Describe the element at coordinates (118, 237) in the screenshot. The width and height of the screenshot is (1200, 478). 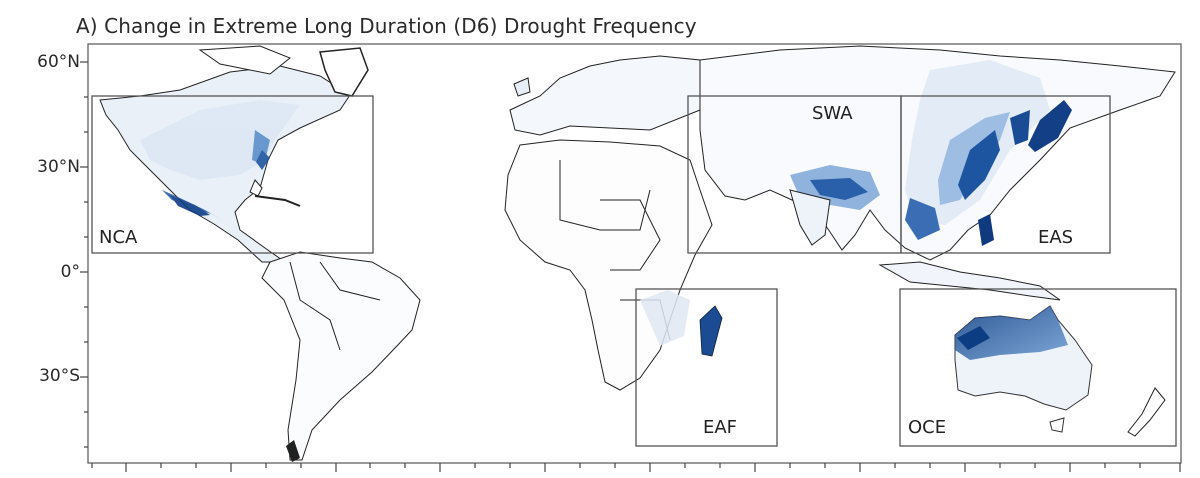
I see `region-label-nca: NCA` at that location.